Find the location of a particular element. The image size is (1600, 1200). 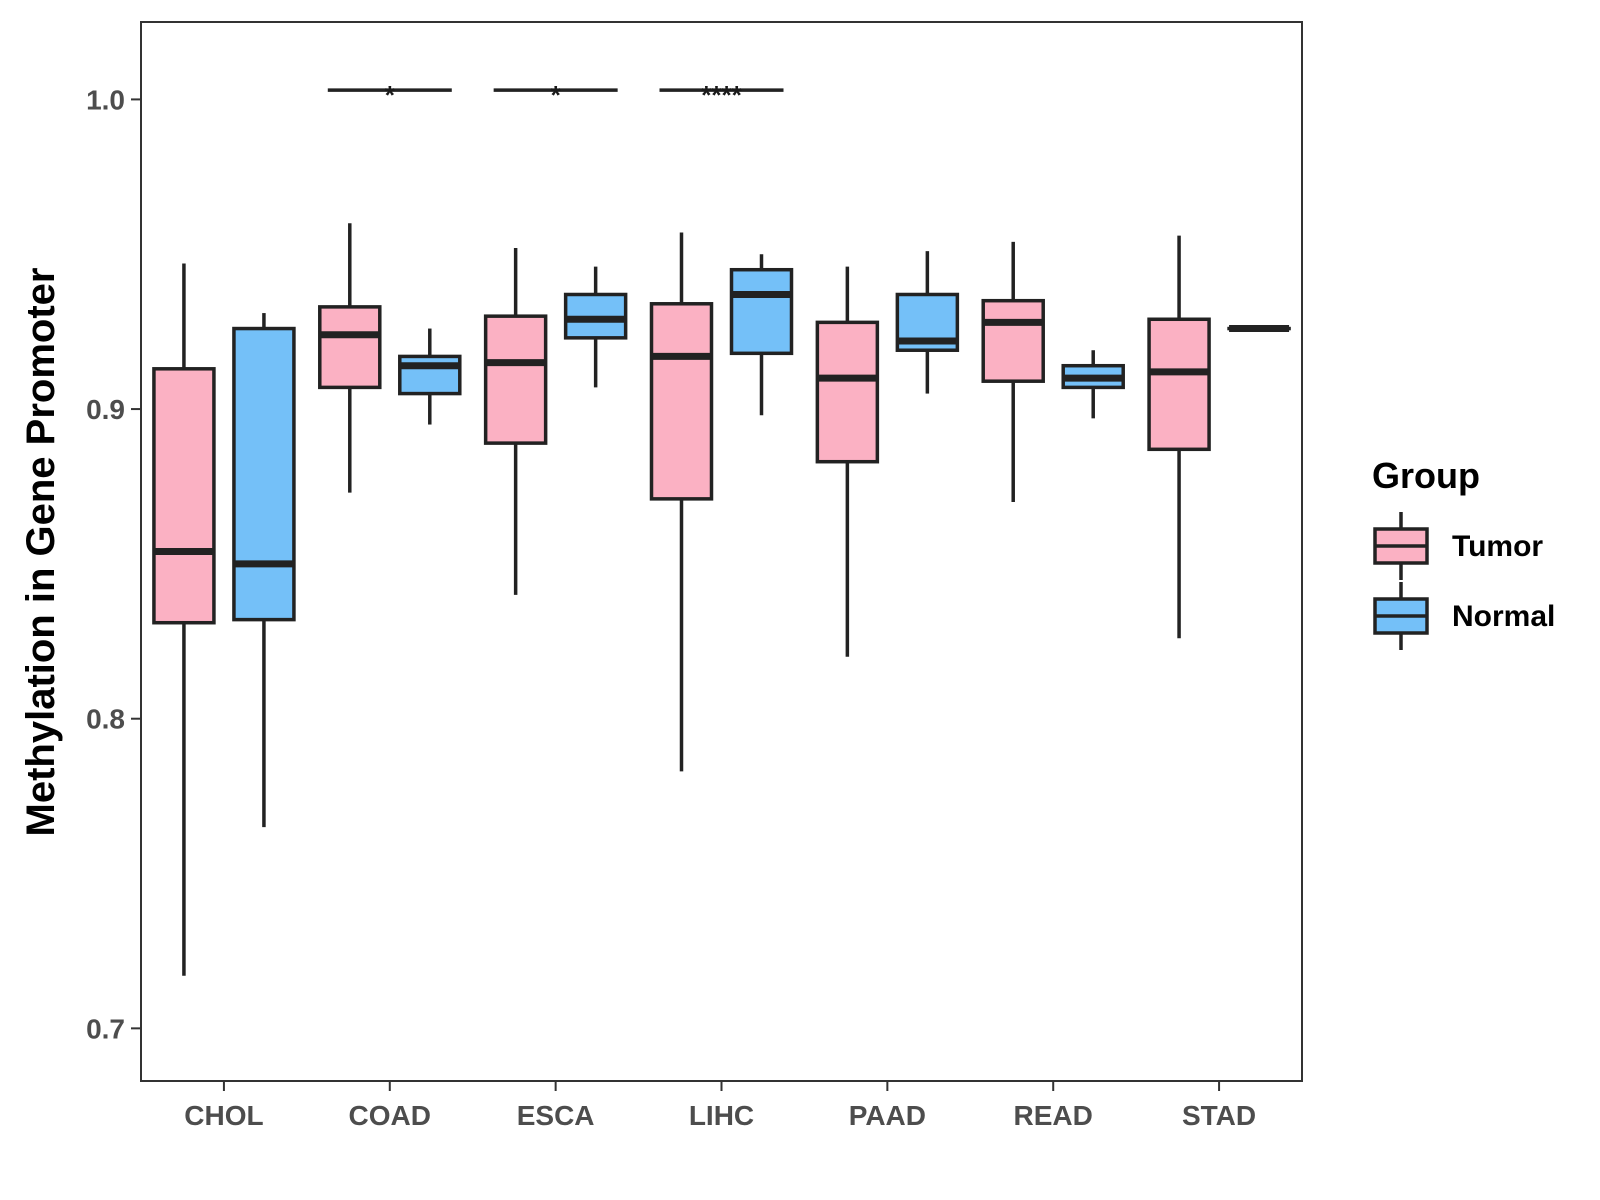

y-tick-label: 0.8 is located at coordinates (105, 719).